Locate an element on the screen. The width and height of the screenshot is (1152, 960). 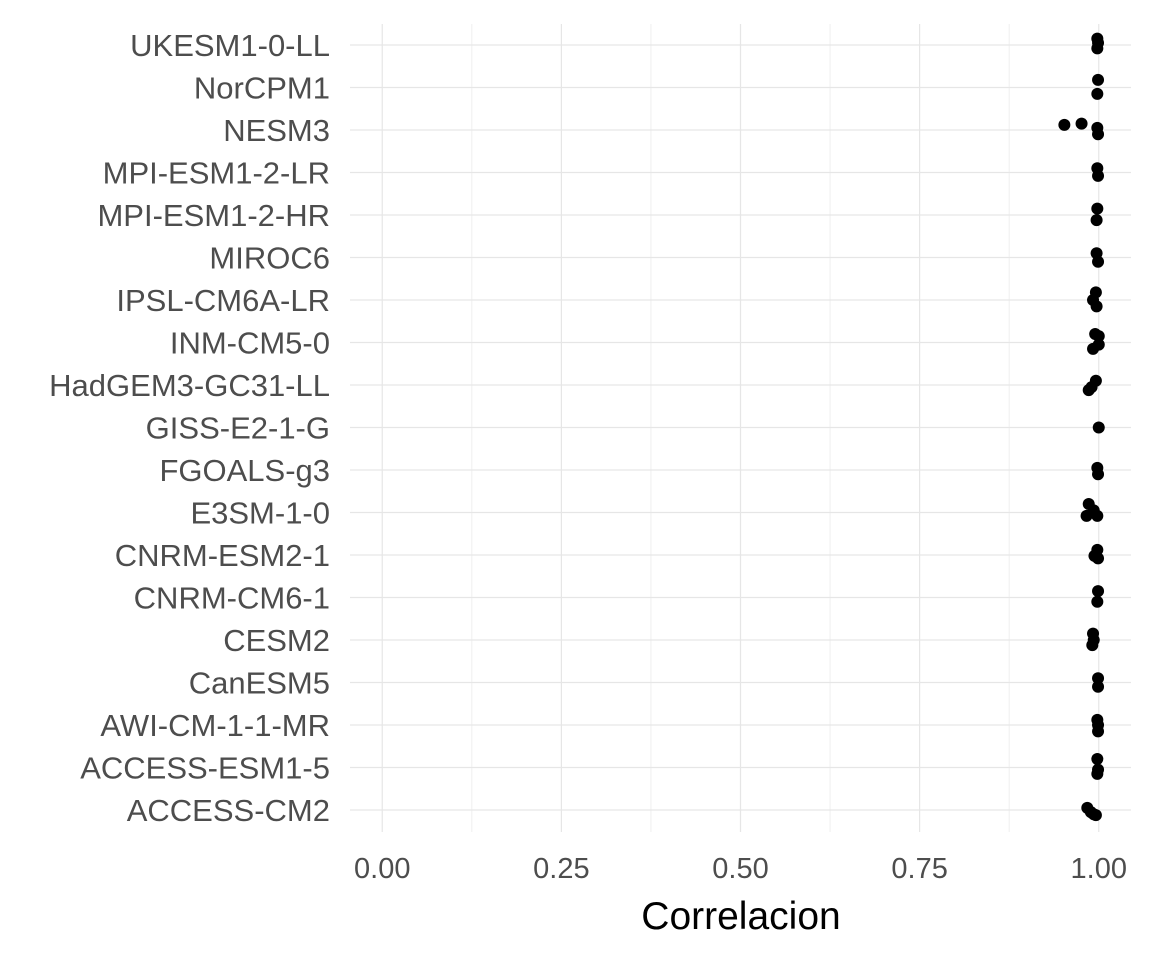
y-tick-label: NorCPM1 is located at coordinates (262, 88).